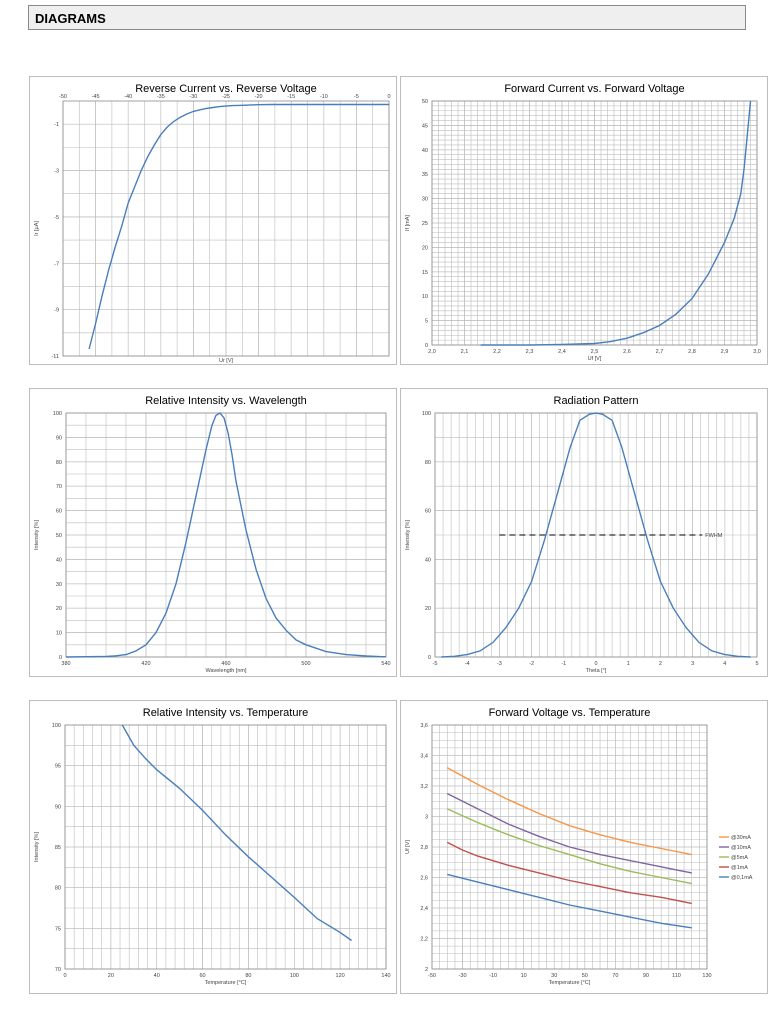 This screenshot has width=784, height=1015. What do you see at coordinates (465, 352) in the screenshot?
I see `x-tick-label: 2,1` at bounding box center [465, 352].